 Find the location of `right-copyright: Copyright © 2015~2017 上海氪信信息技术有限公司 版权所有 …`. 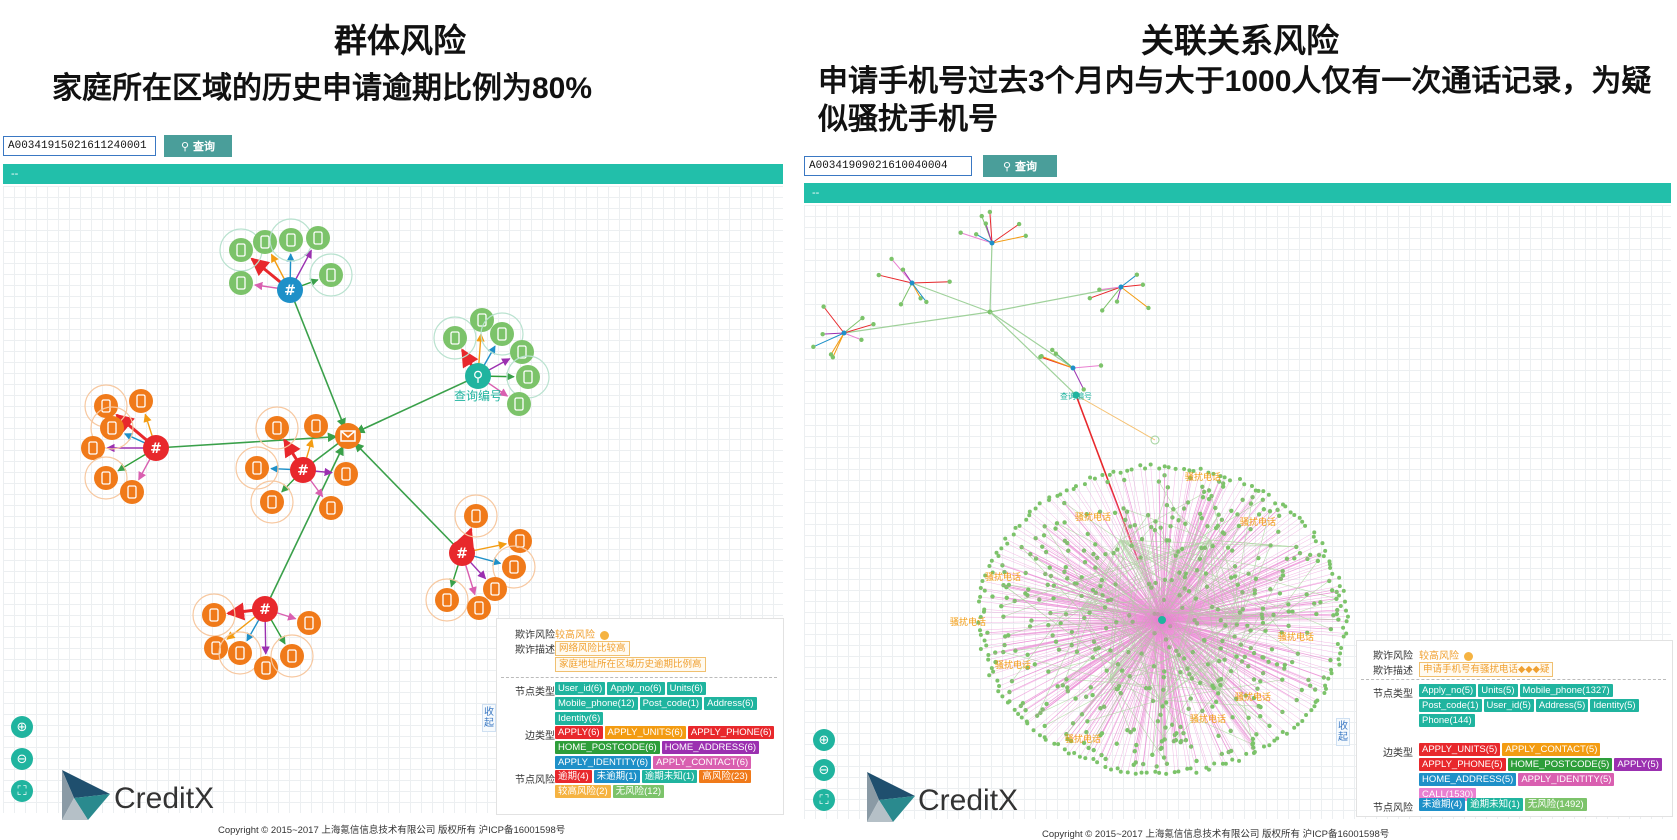

right-copyright: Copyright © 2015~2017 上海氪信信息技术有限公司 版权所有 … is located at coordinates (1215, 833).